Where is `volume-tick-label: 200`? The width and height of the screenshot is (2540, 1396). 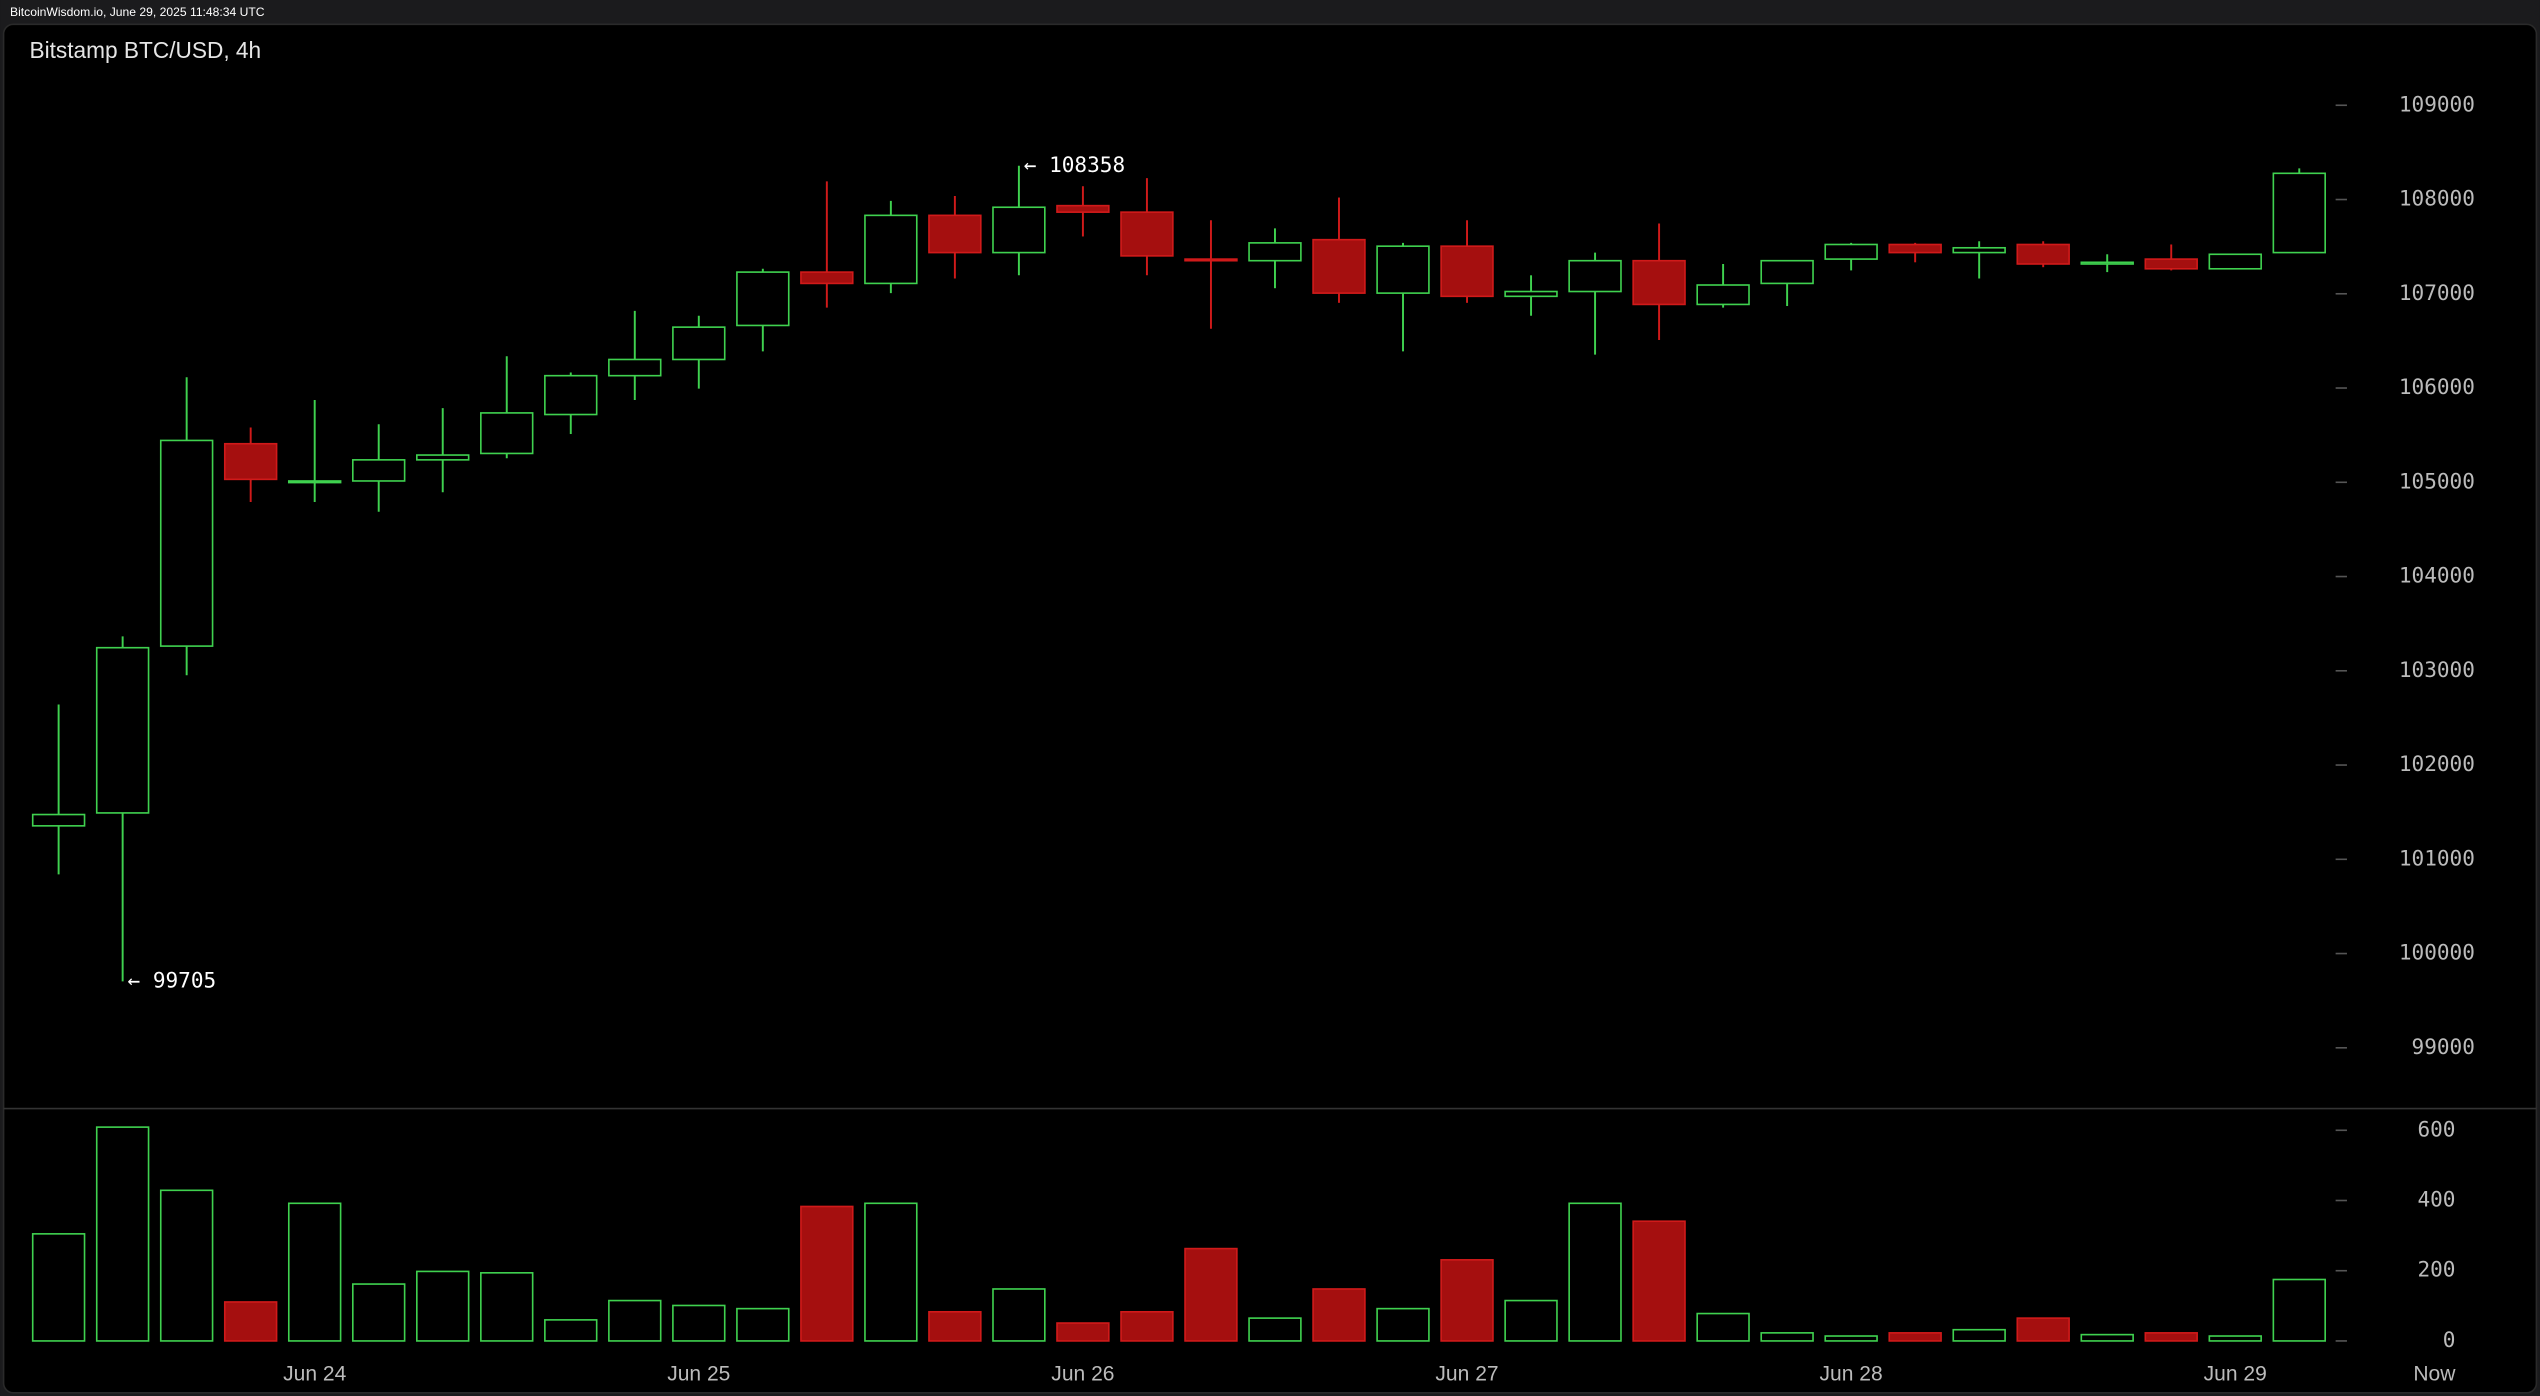 volume-tick-label: 200 is located at coordinates (2436, 1269).